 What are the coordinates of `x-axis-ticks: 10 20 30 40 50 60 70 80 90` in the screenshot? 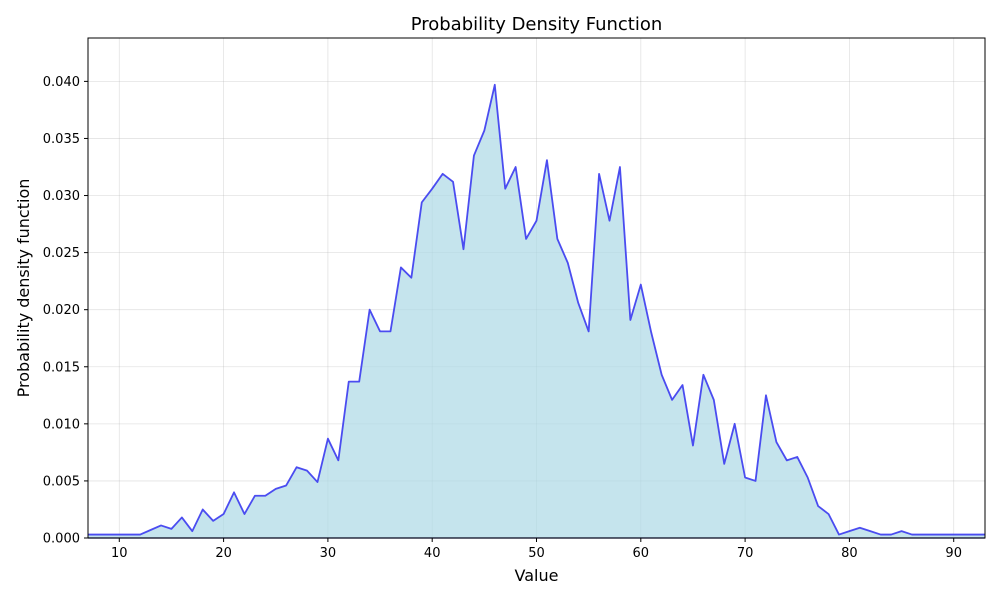 It's located at (536, 549).